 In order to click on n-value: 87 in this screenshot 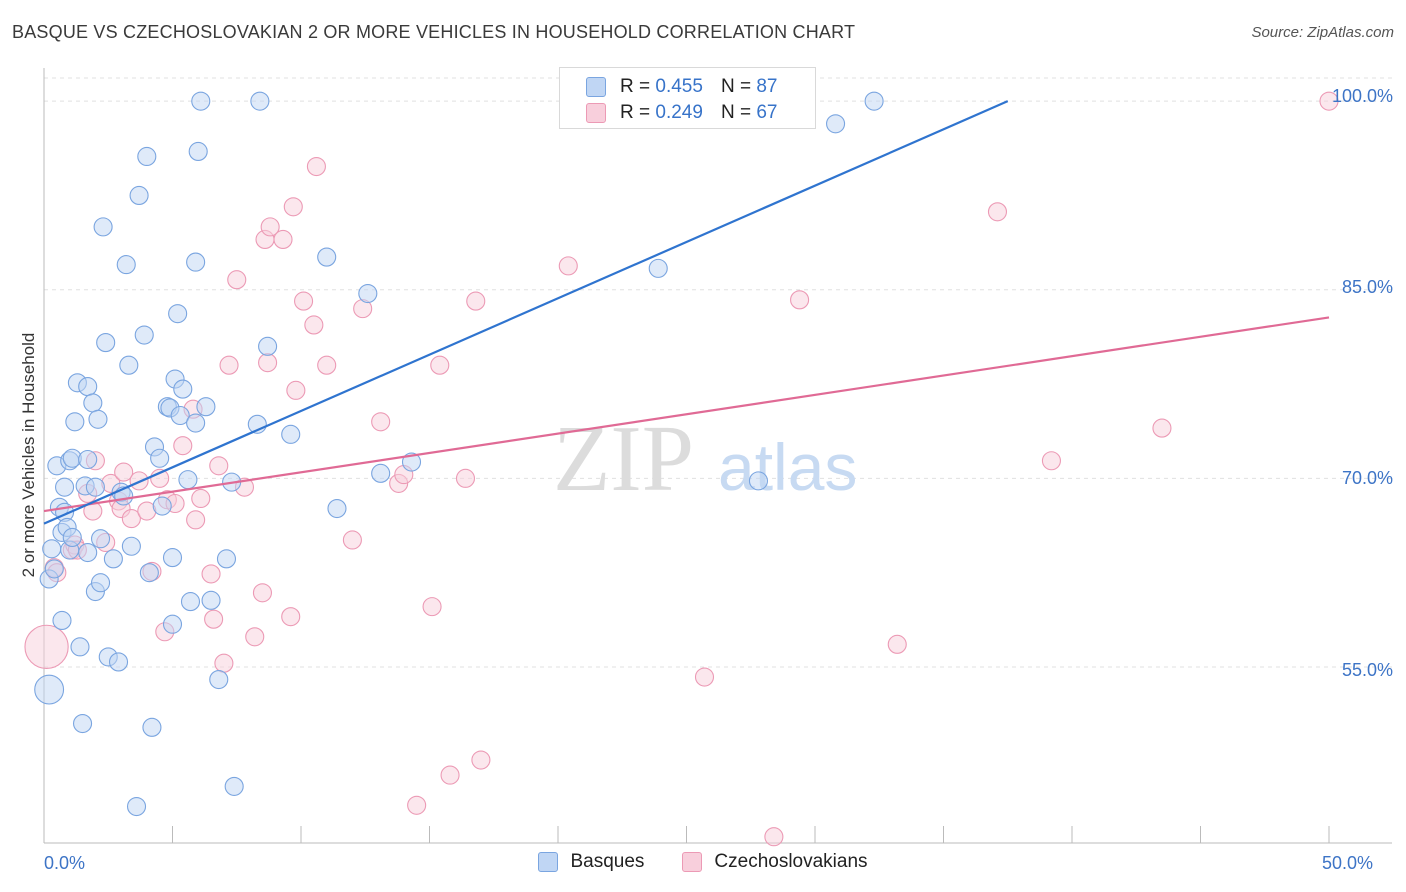, I will do `click(767, 86)`.